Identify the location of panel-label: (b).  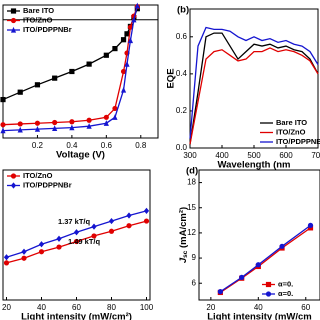
(183, 10).